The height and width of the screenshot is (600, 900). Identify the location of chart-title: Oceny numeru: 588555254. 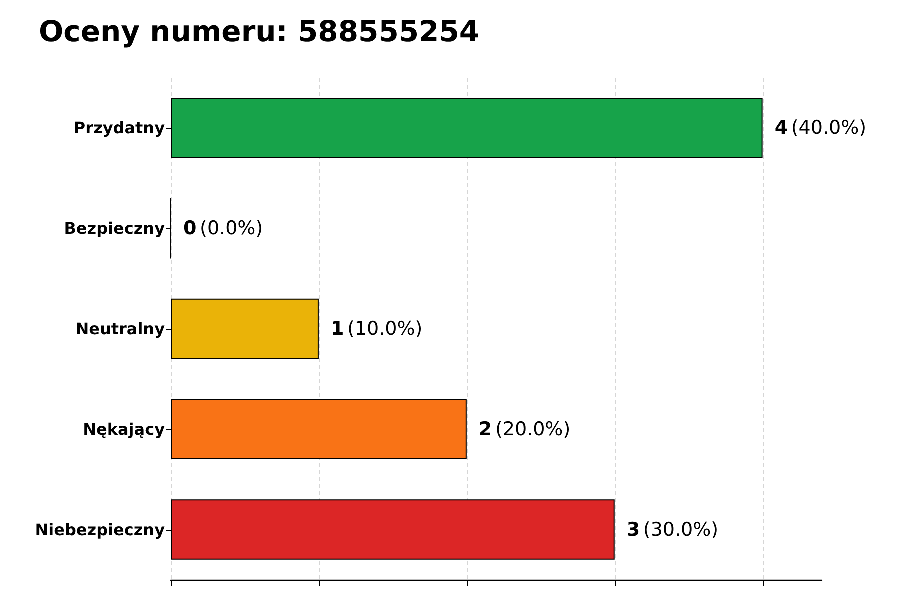
(259, 31).